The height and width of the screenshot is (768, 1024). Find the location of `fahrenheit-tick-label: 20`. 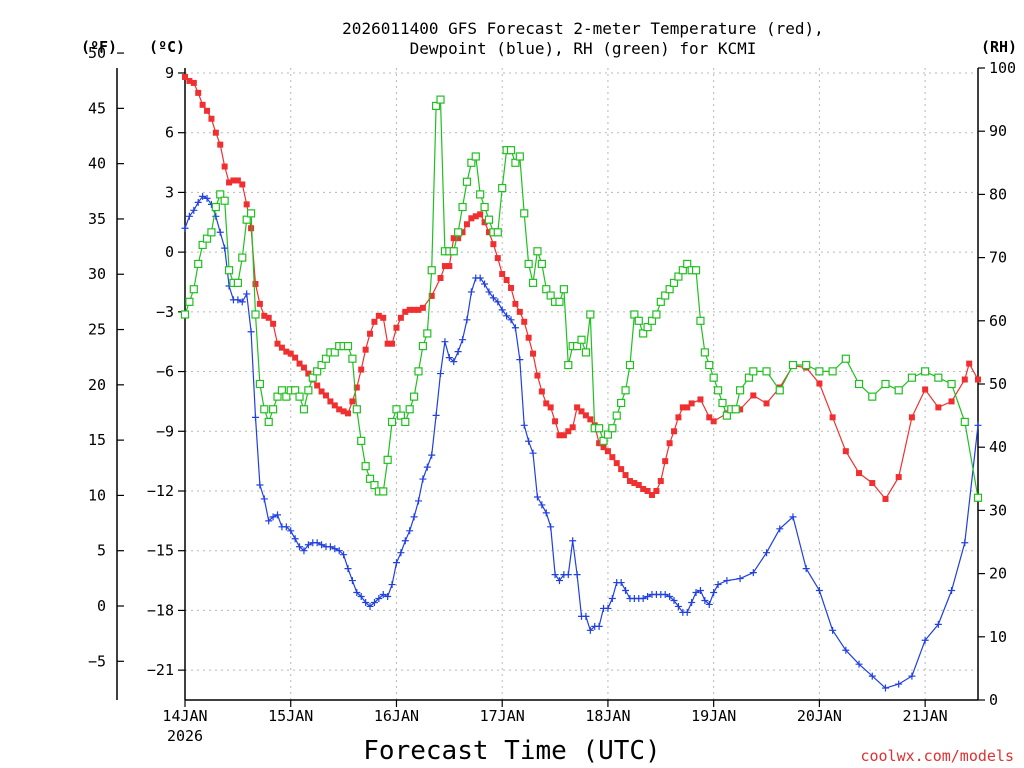

fahrenheit-tick-label: 20 is located at coordinates (97, 385).